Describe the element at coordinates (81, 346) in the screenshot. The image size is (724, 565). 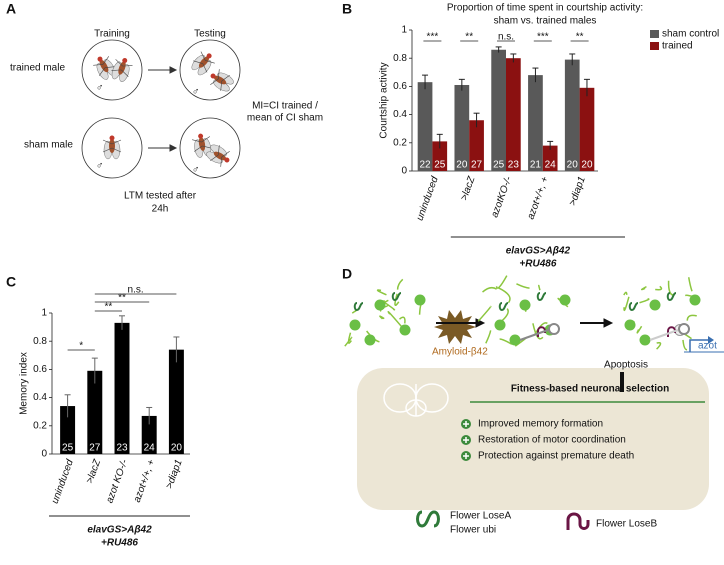
I see `sig-label: *` at that location.